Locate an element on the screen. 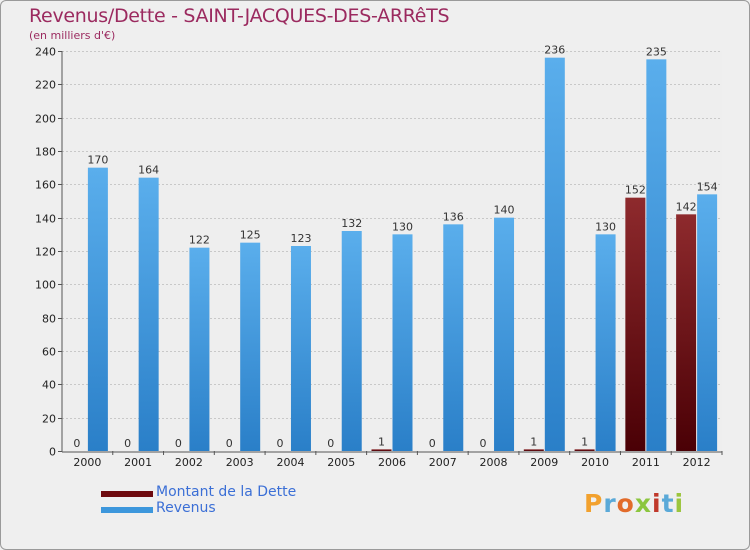 The image size is (750, 550). data-label-revenus: 136 is located at coordinates (453, 216).